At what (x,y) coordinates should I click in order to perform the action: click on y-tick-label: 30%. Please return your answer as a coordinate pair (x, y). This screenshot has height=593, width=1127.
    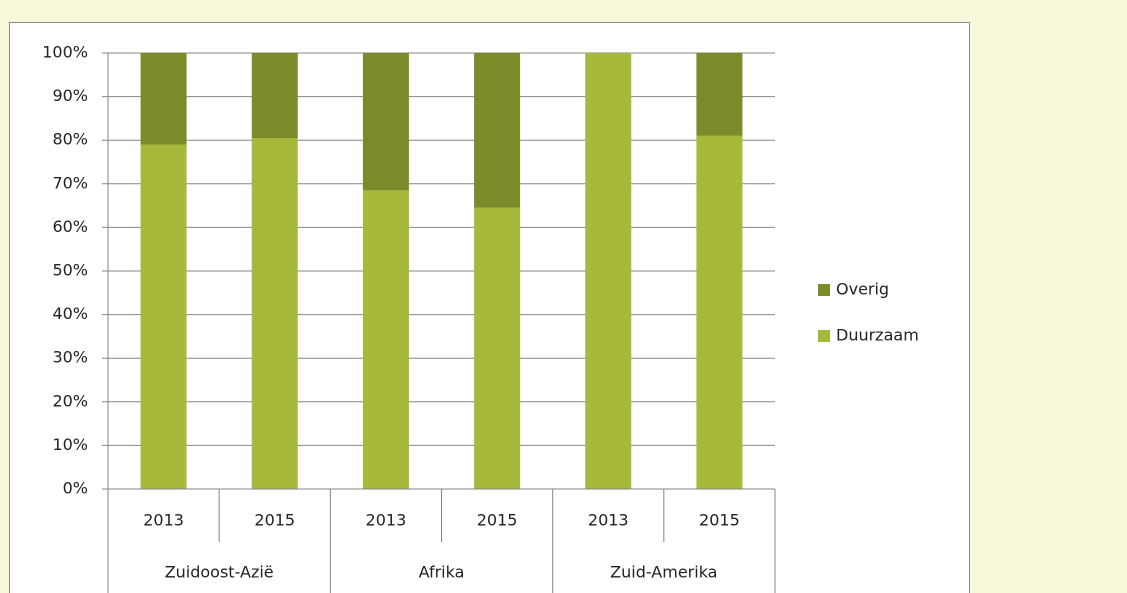
    Looking at the image, I should click on (70, 357).